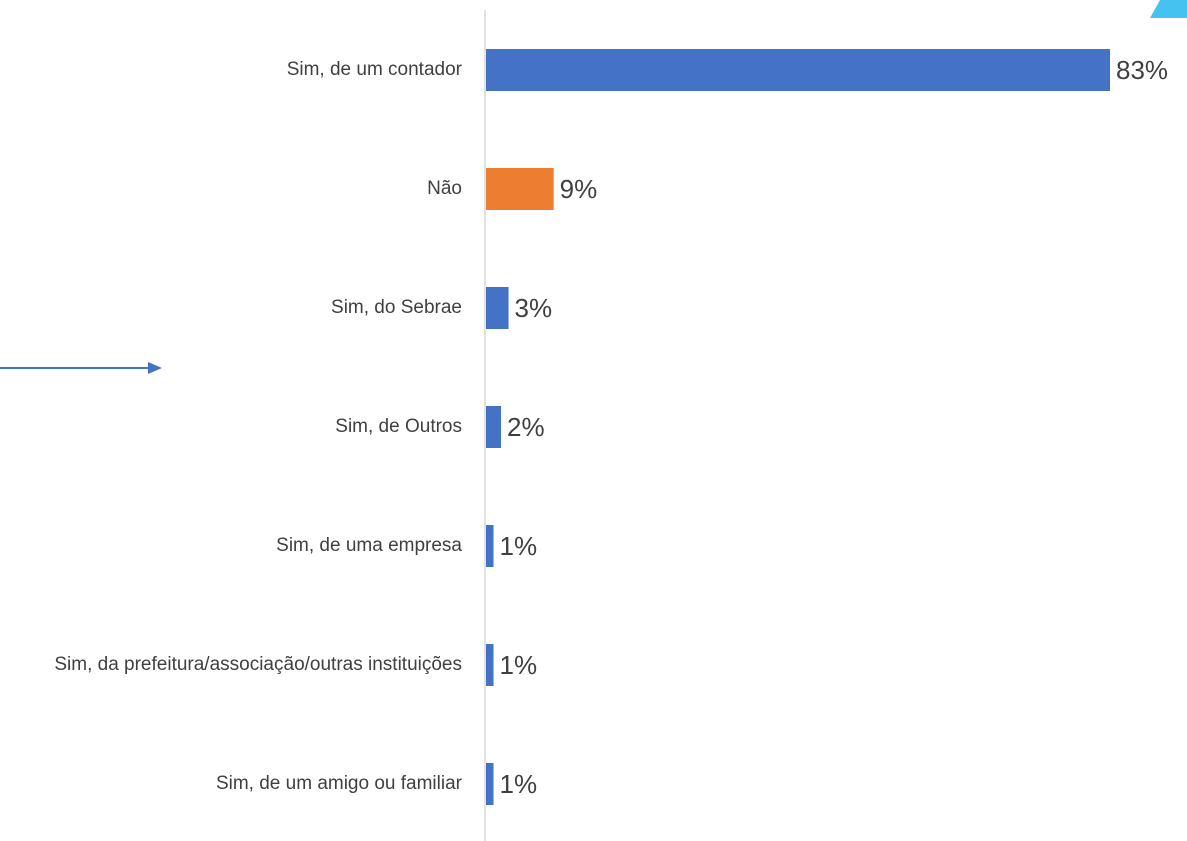 The height and width of the screenshot is (841, 1187). Describe the element at coordinates (1142, 70) in the screenshot. I see `value-label: 83%` at that location.